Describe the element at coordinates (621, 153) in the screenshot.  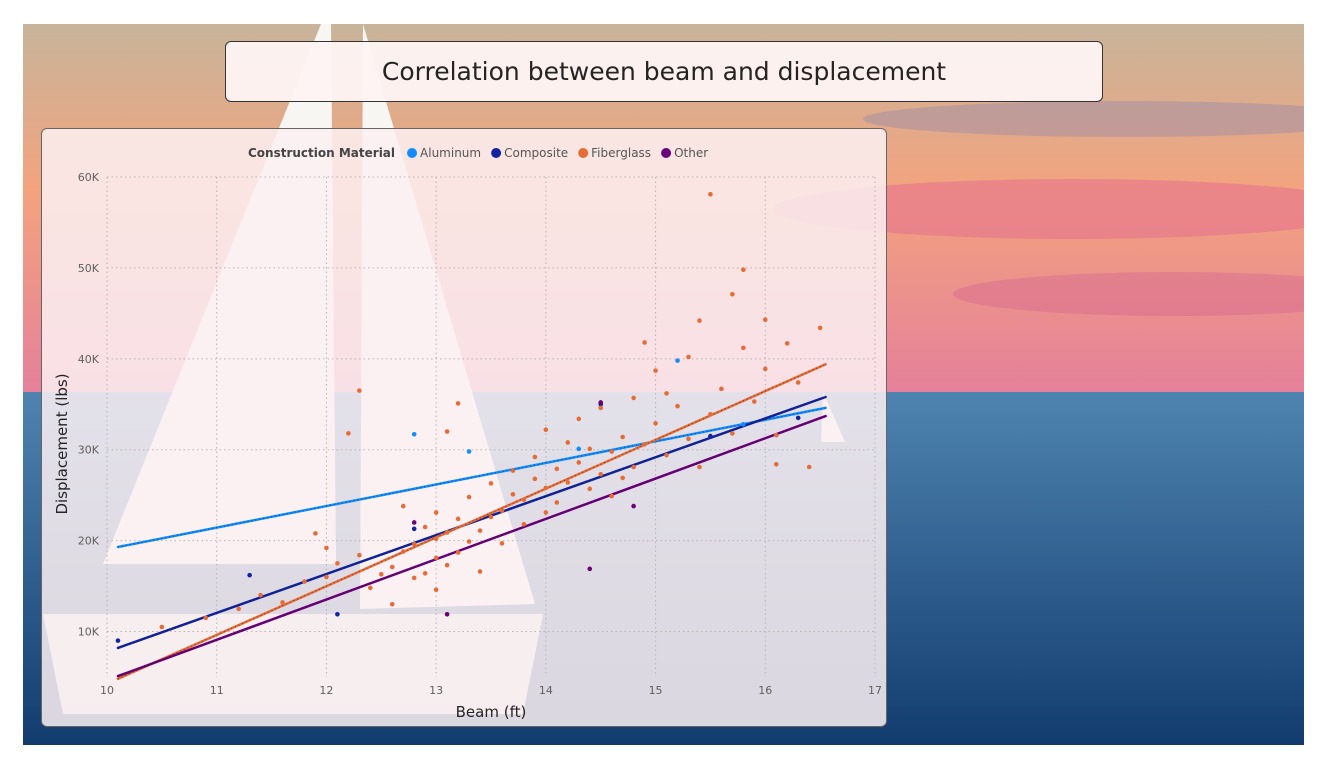
I see `legend-item-fiberglass: Fiberglass` at that location.